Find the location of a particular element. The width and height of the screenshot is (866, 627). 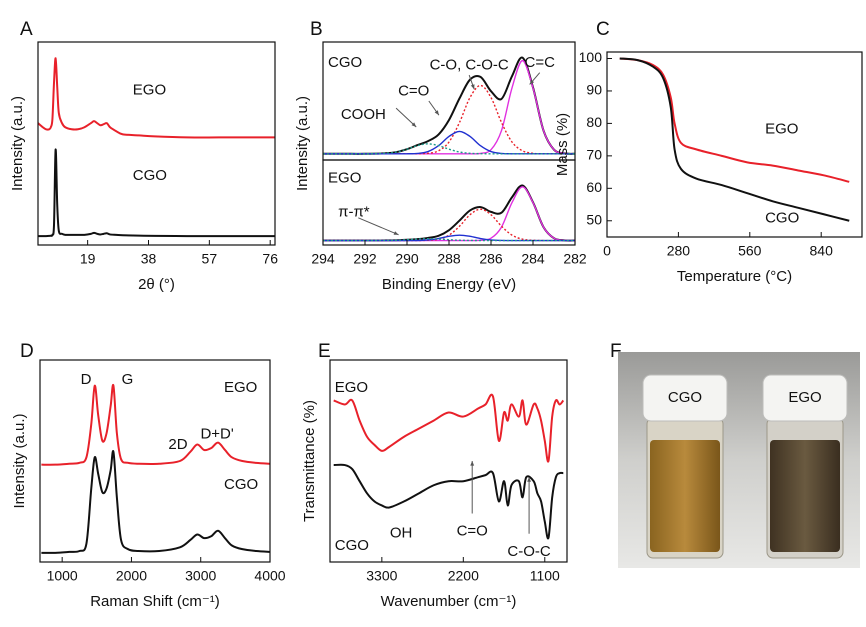

x-tick-label: 0 is located at coordinates (607, 251).